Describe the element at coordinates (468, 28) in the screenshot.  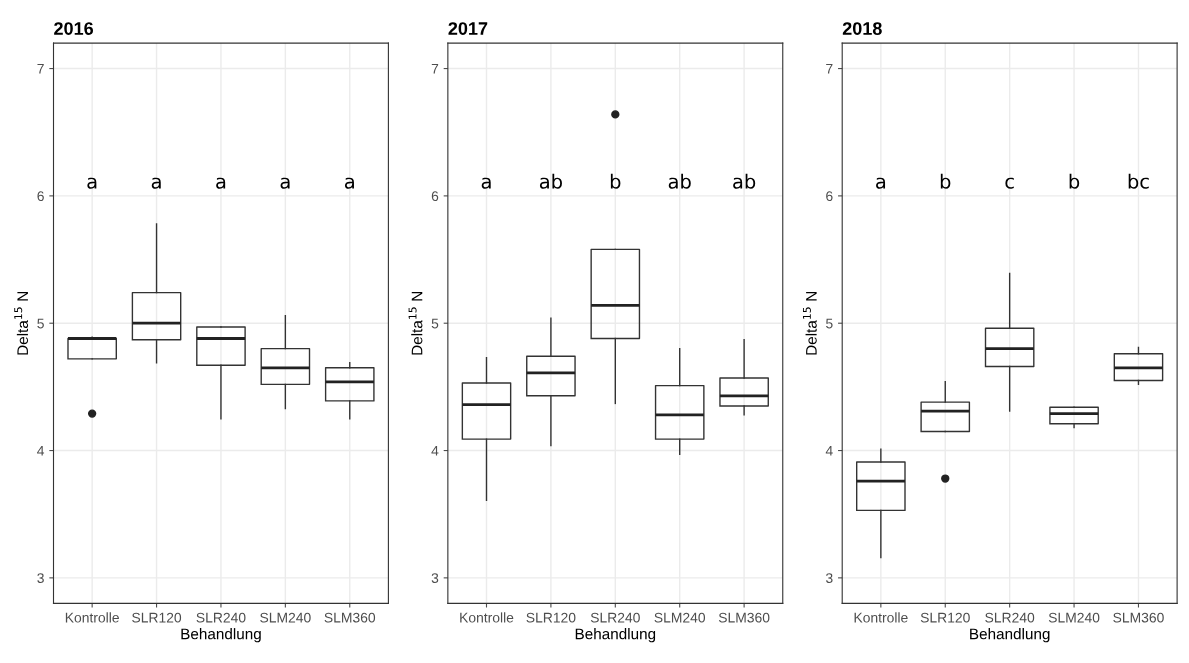
I see `chart-title: 2017` at that location.